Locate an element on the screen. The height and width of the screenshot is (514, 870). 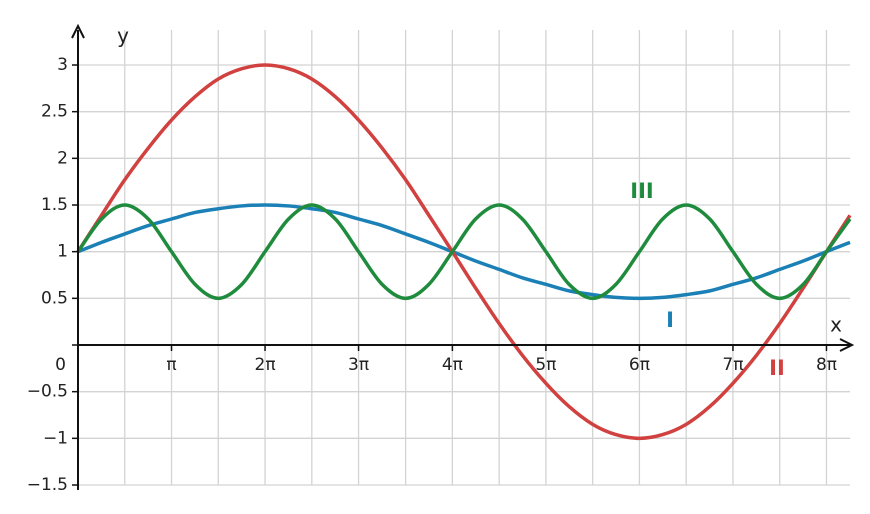
y-arrow is located at coordinates (78, 31).